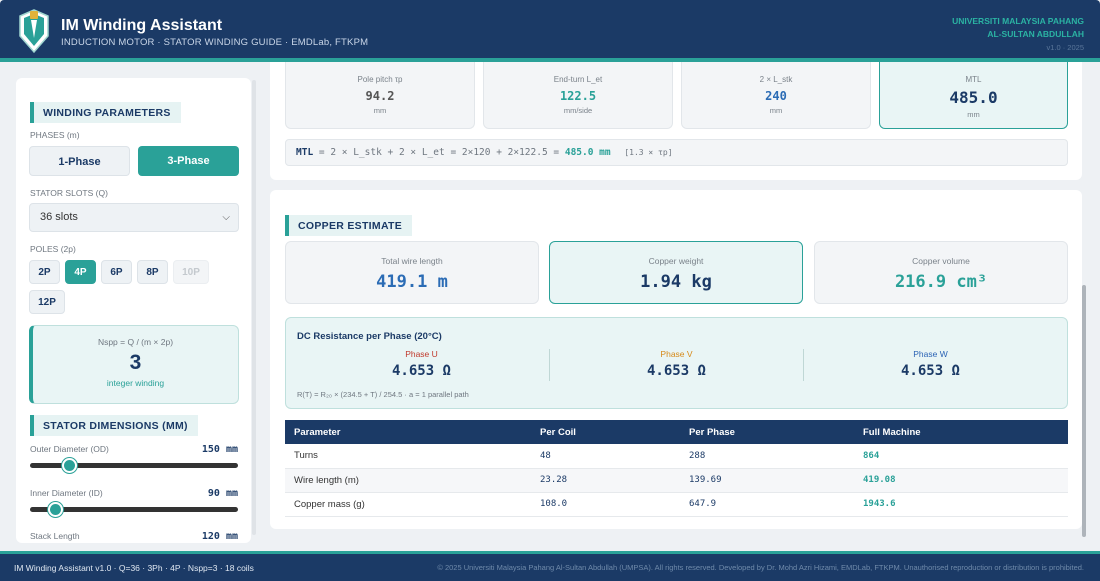 The height and width of the screenshot is (581, 1100). What do you see at coordinates (380, 79) in the screenshot?
I see `pole-pitch-label: Pole pitch τp` at bounding box center [380, 79].